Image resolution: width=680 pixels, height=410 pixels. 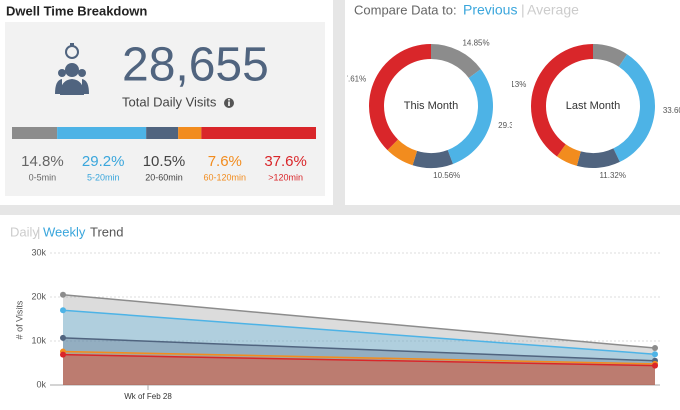 What do you see at coordinates (42, 161) in the screenshot?
I see `segment-percent: 14.8%` at bounding box center [42, 161].